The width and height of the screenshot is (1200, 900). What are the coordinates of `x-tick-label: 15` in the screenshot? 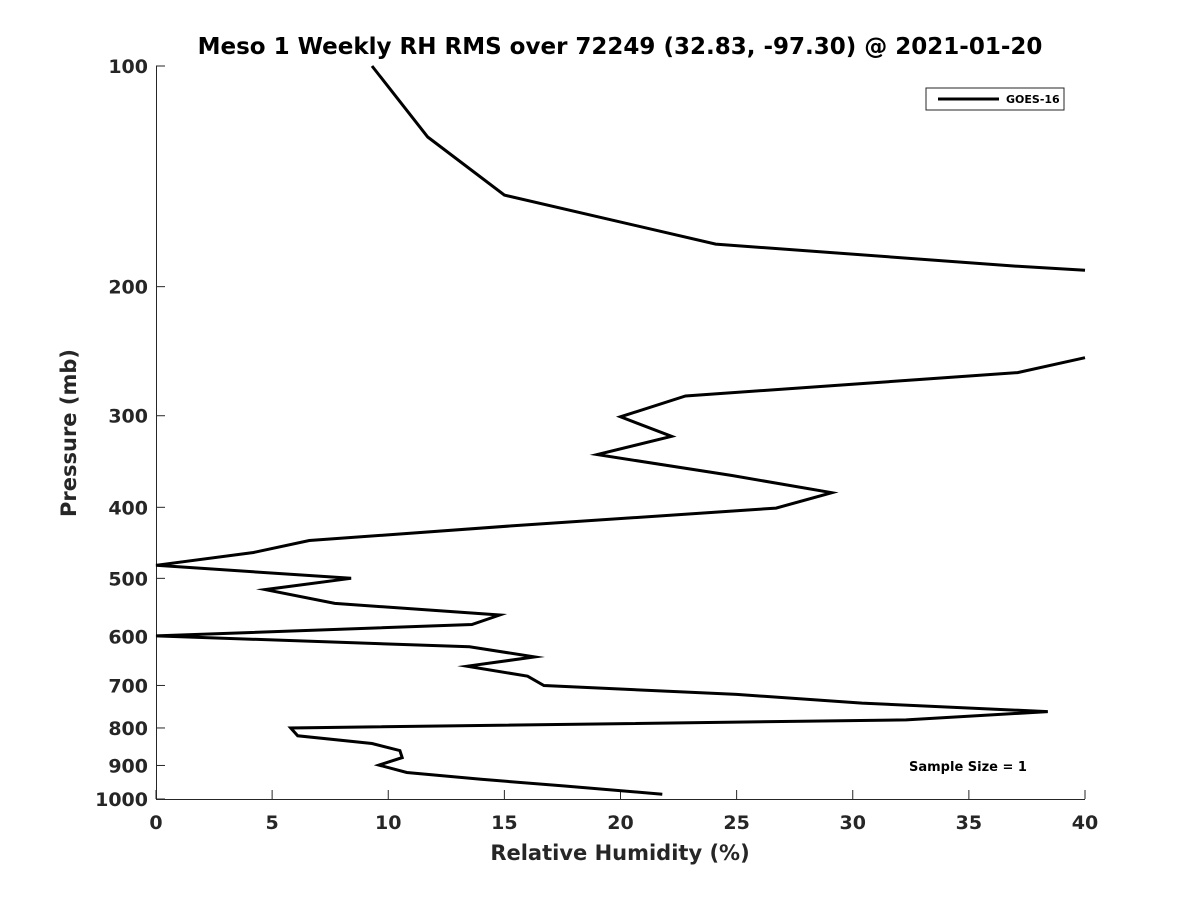 It's located at (504, 823).